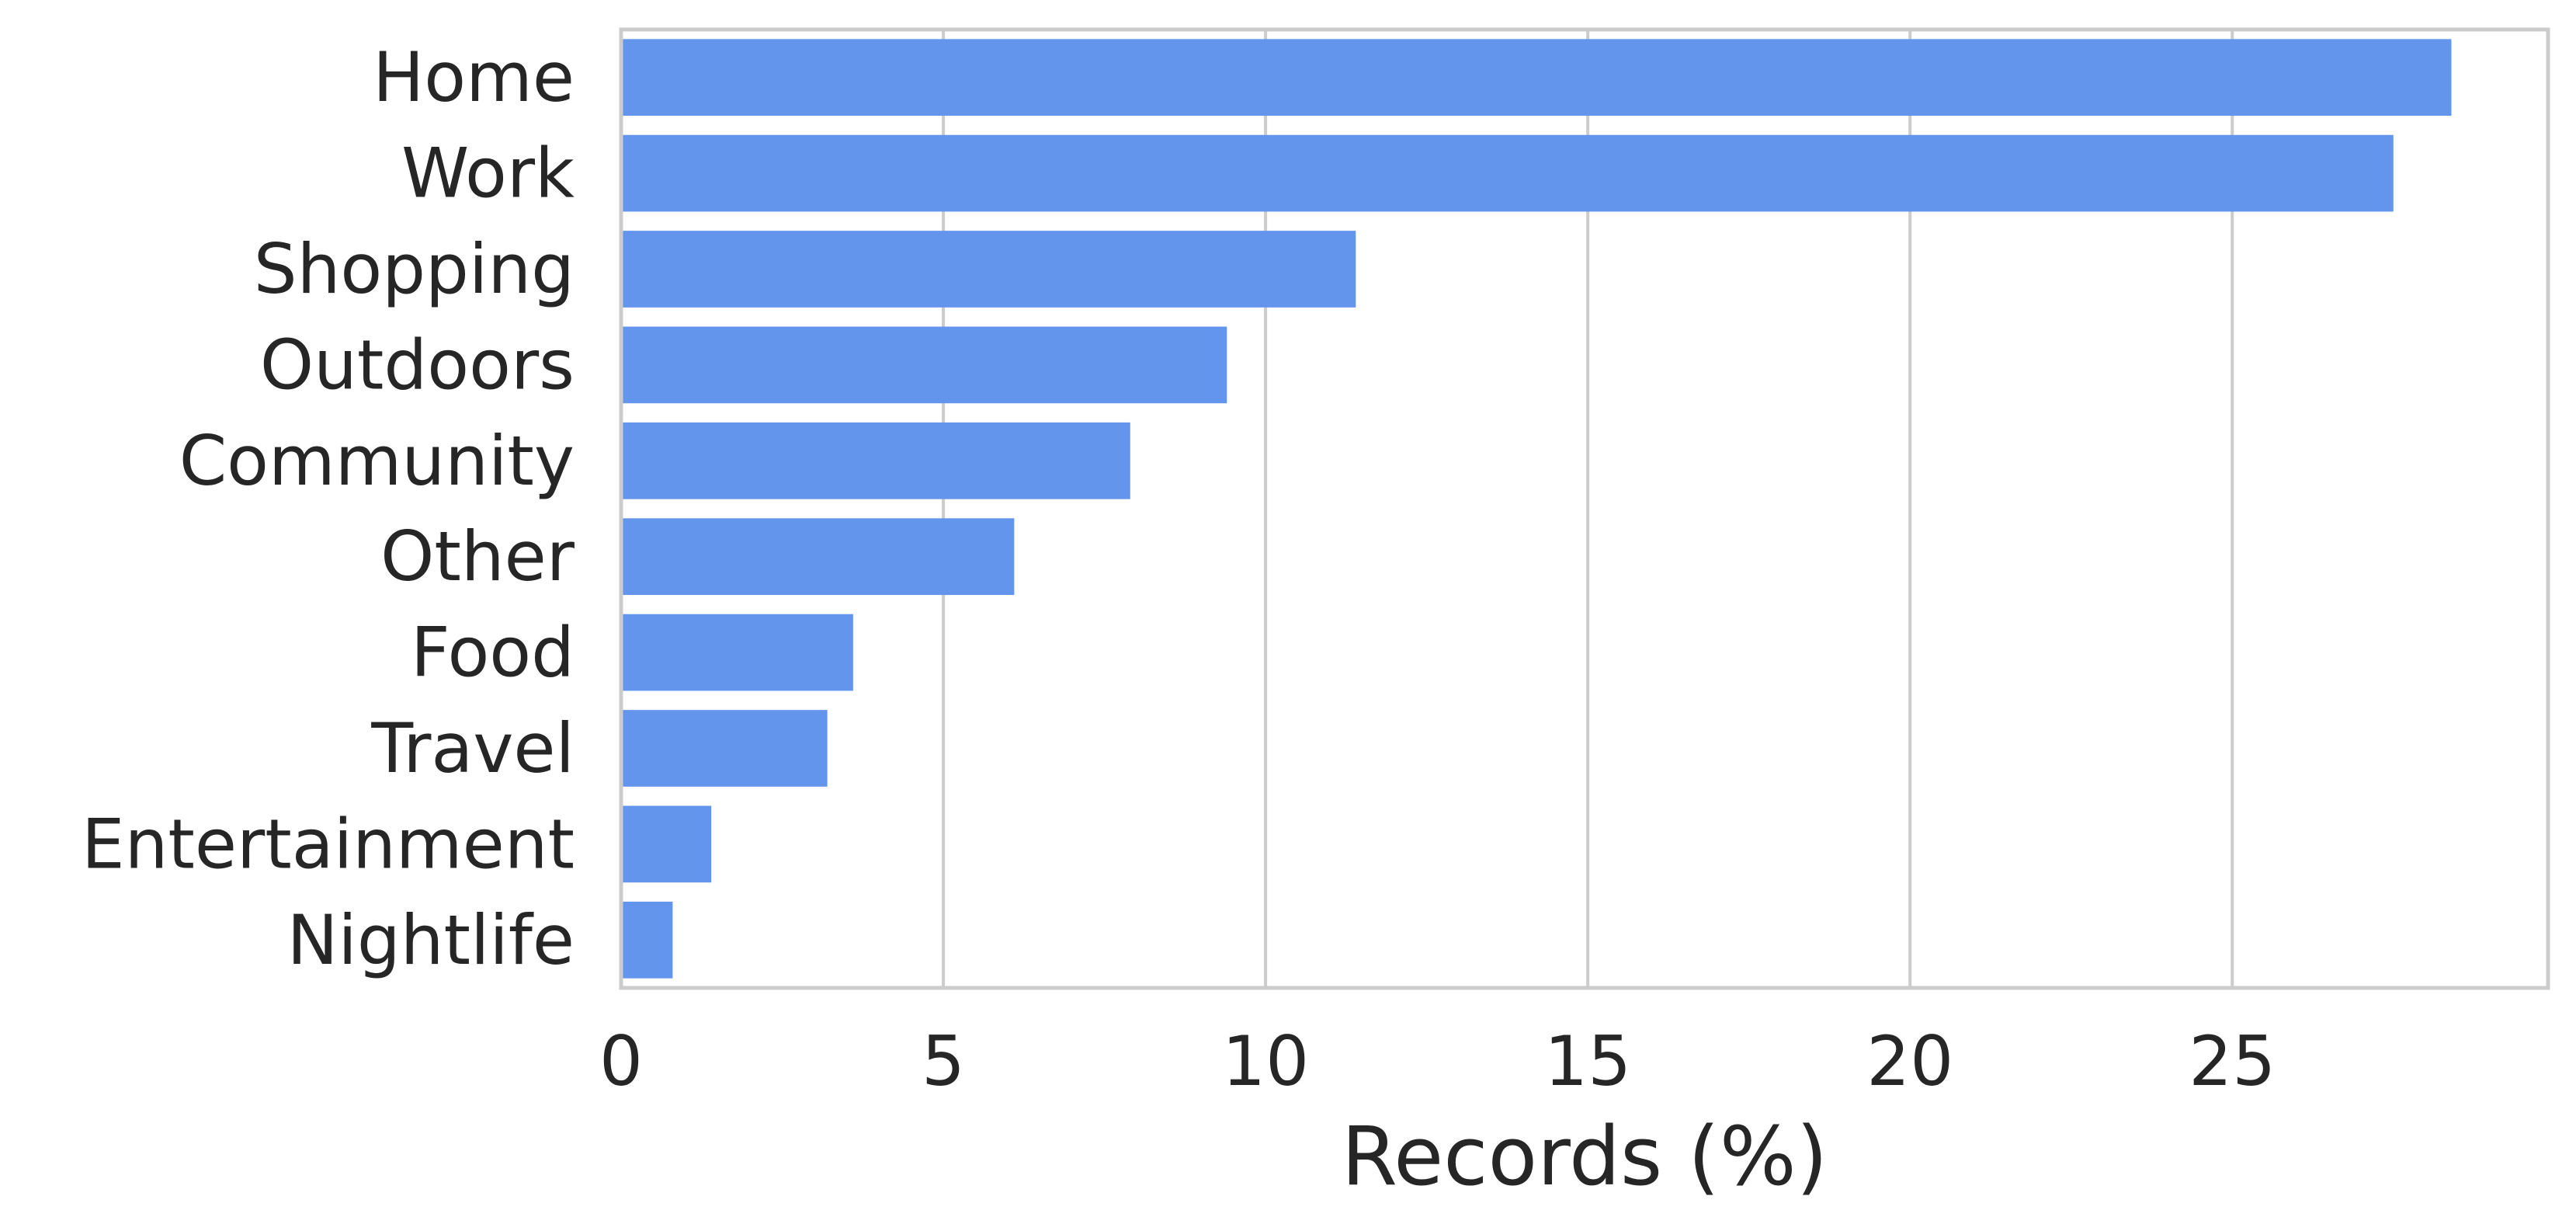 This screenshot has width=2576, height=1231. I want to click on category-label-other: Other, so click(477, 556).